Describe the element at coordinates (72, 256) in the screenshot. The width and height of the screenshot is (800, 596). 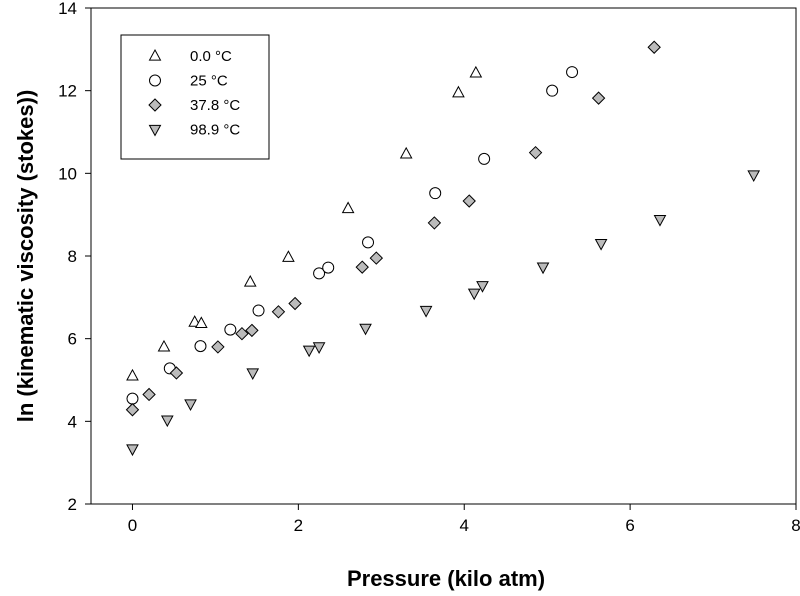
I see `y-tick-label: 8` at that location.